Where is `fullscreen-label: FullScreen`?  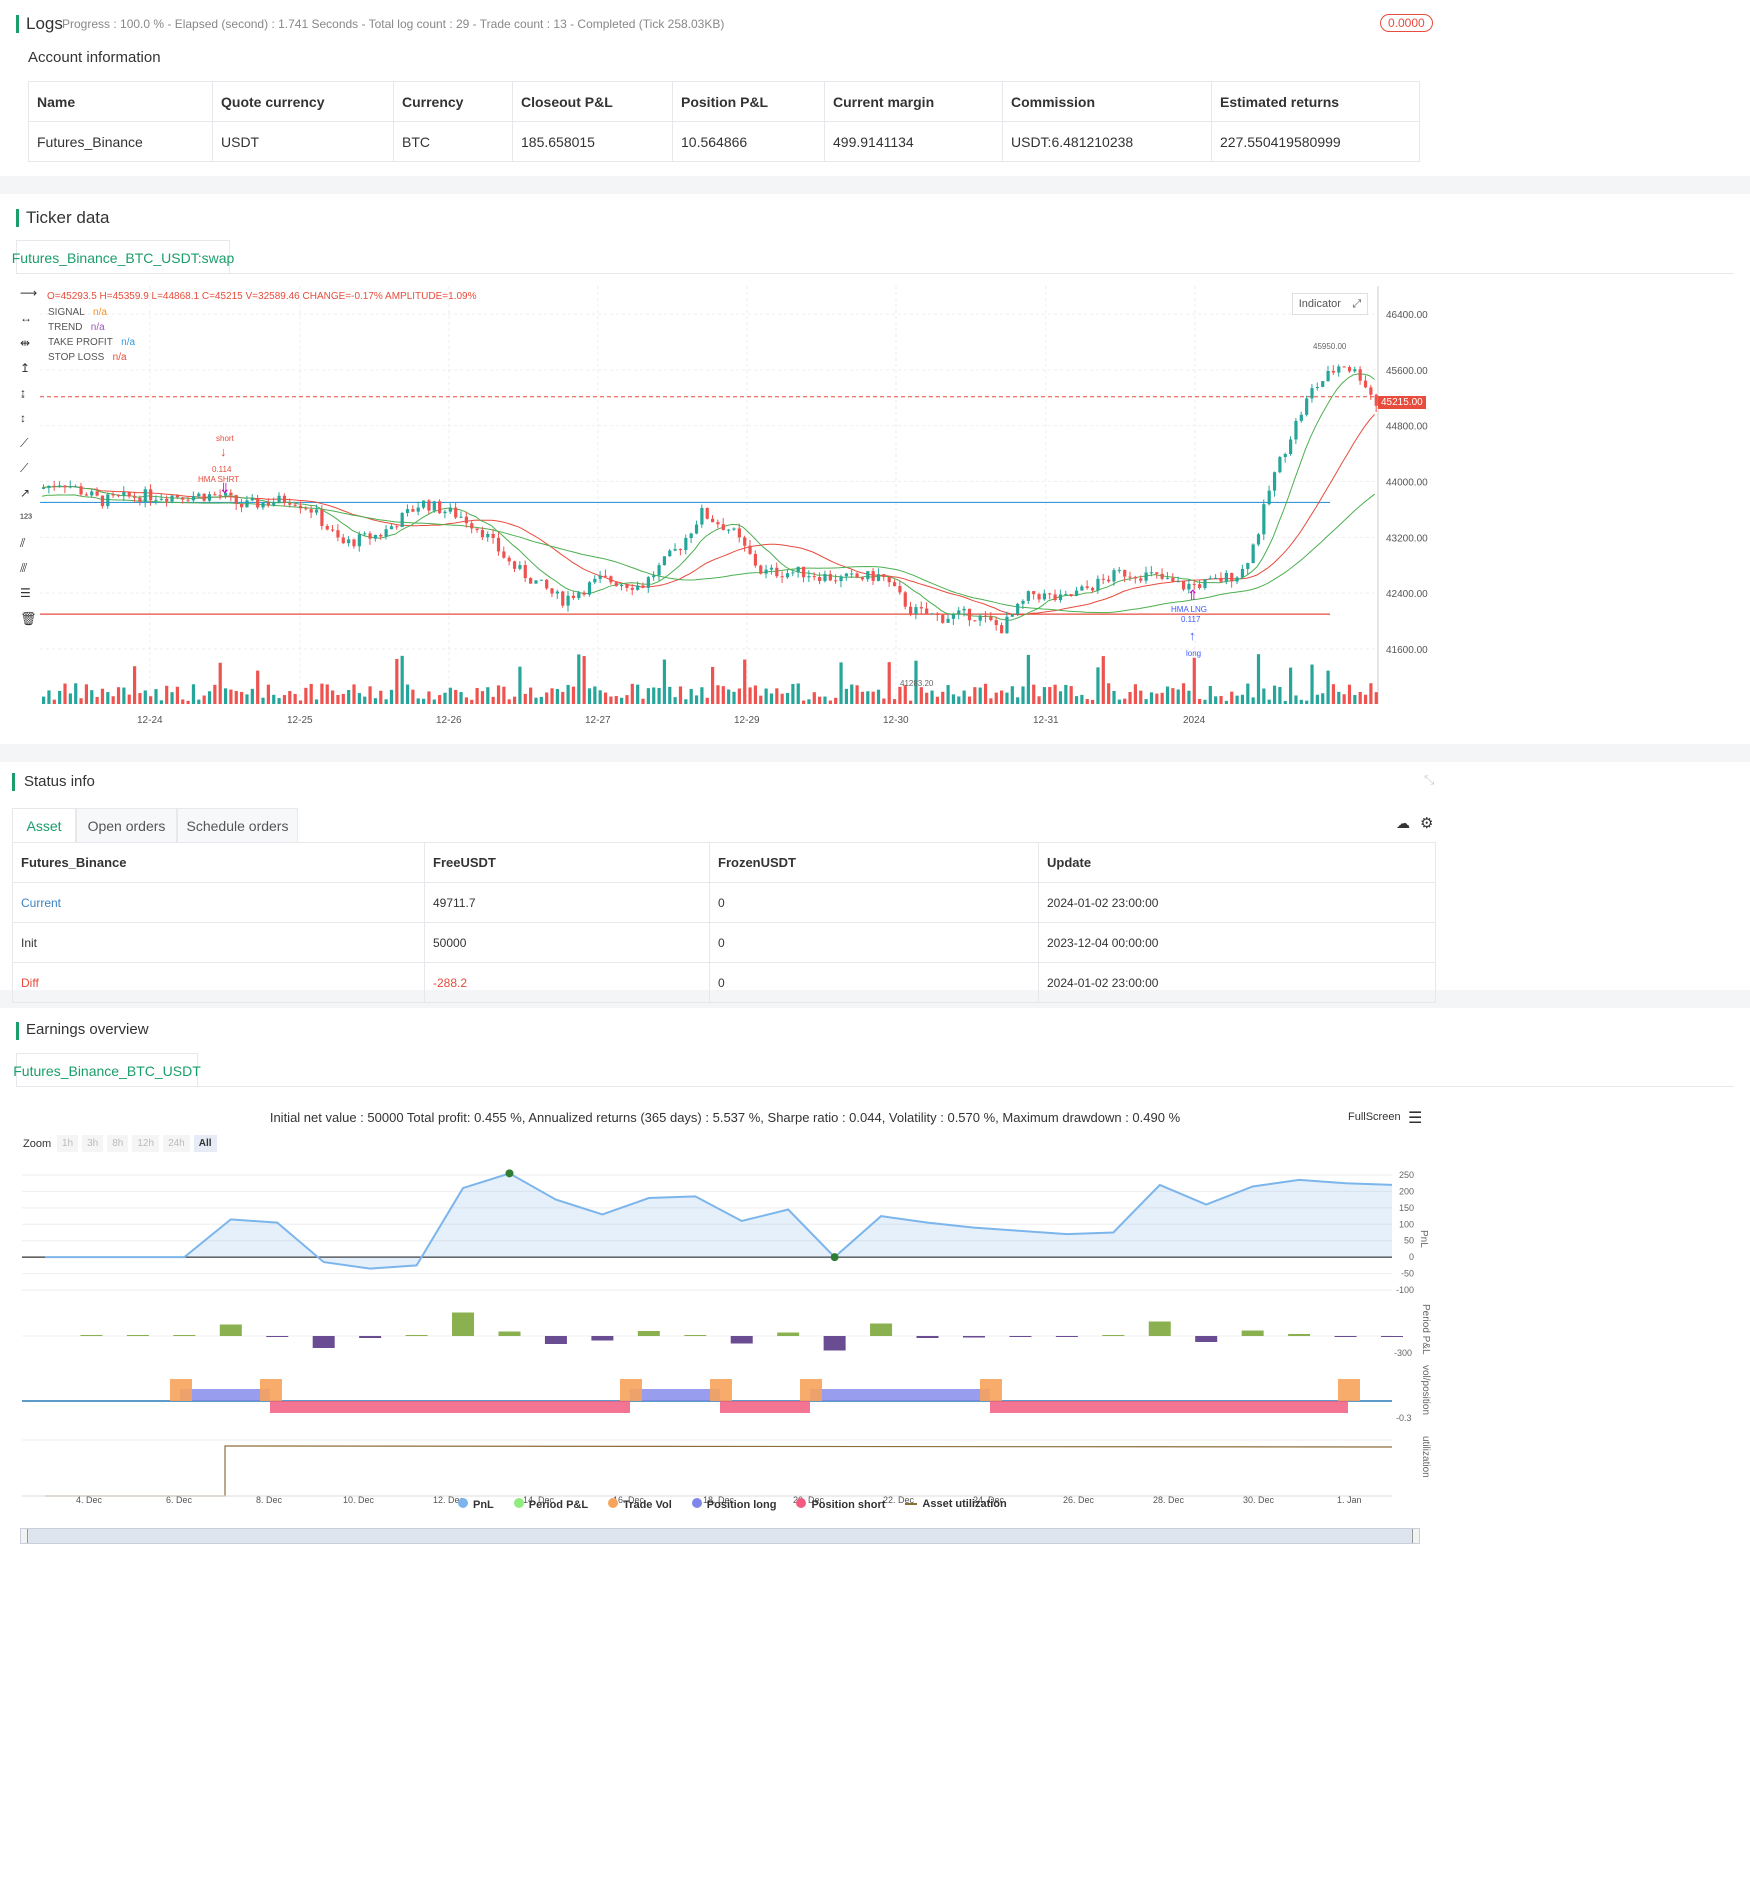
fullscreen-label: FullScreen is located at coordinates (1374, 1117).